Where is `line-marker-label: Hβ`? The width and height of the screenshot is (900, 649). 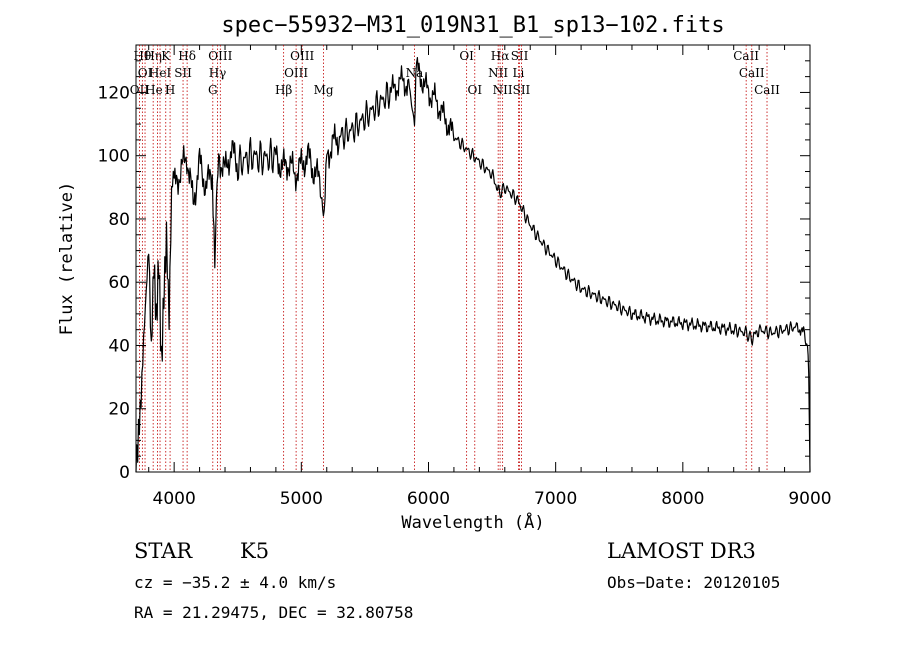
line-marker-label: Hβ is located at coordinates (283, 90).